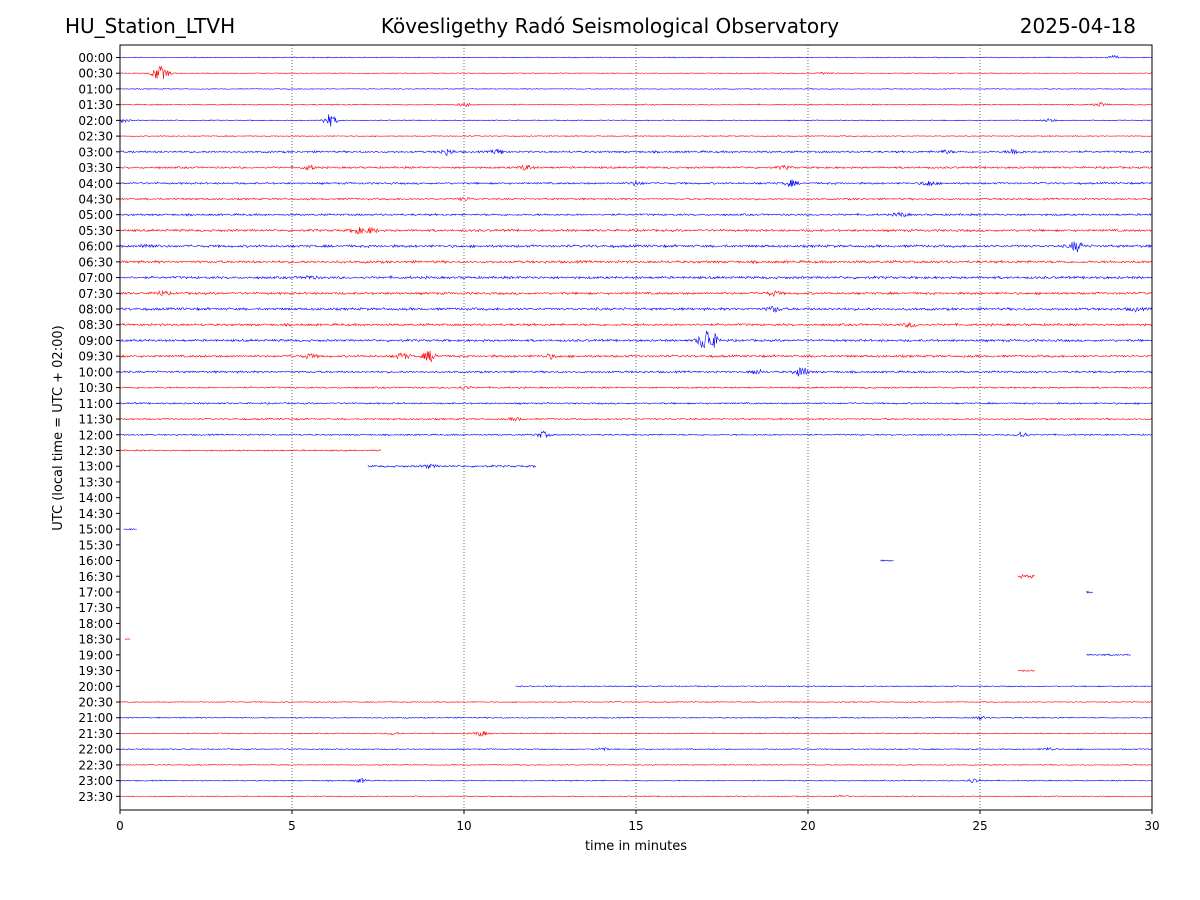 The height and width of the screenshot is (900, 1200). Describe the element at coordinates (95, 278) in the screenshot. I see `y-tick-label: 07:00` at that location.